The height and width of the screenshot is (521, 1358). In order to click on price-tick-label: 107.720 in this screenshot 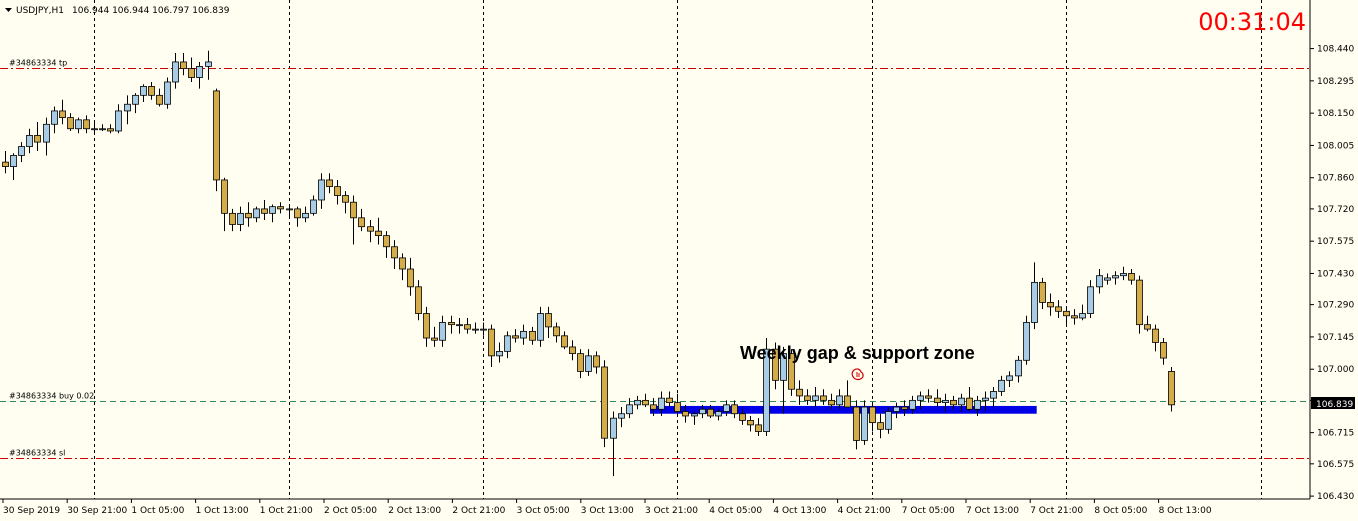, I will do `click(1335, 210)`.